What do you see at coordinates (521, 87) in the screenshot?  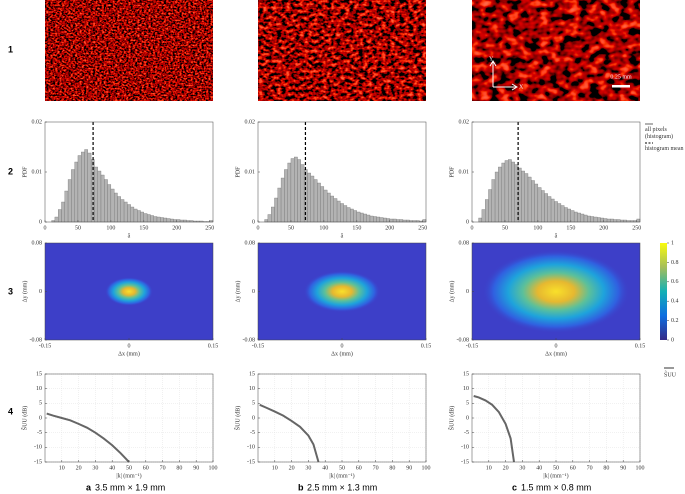 I see `image-axis-x: X` at bounding box center [521, 87].